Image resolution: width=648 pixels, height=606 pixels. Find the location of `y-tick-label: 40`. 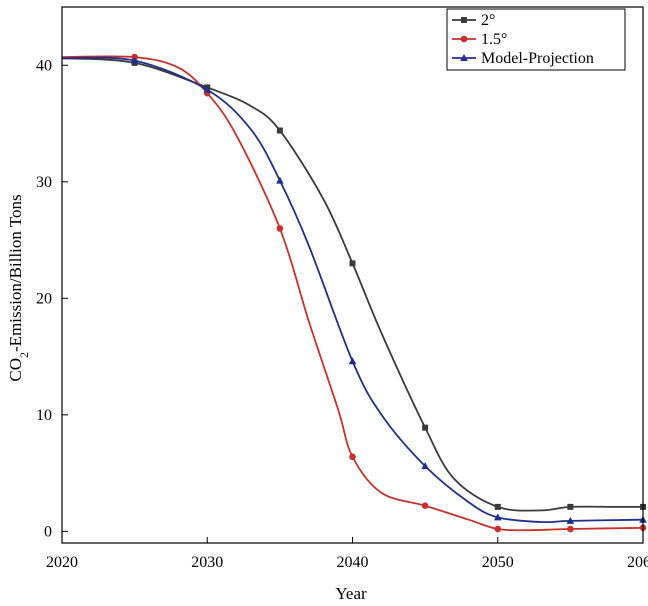

y-tick-label: 40 is located at coordinates (44, 65).